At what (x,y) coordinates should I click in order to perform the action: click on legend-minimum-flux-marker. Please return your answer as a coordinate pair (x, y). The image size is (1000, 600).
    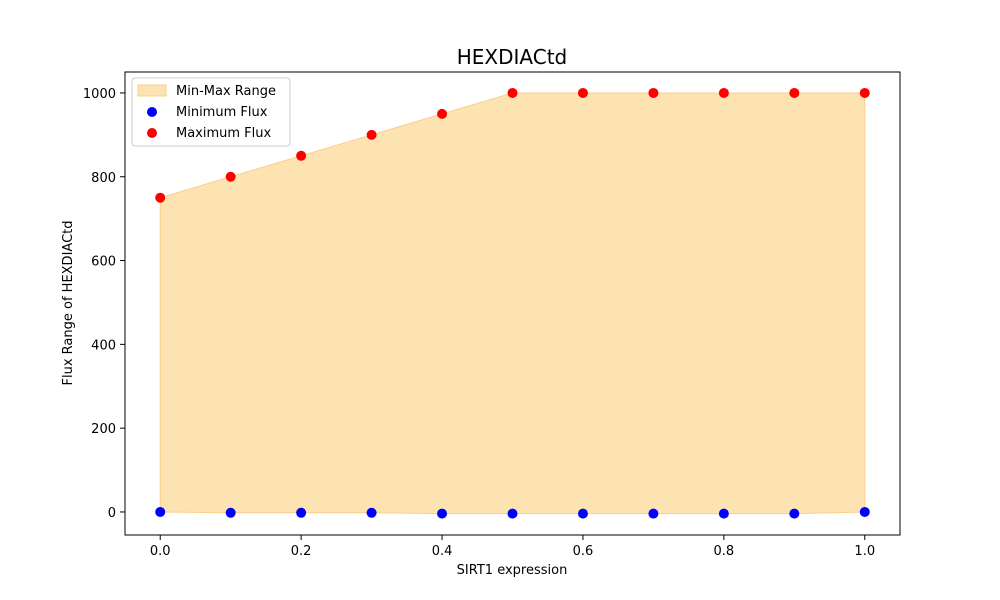
    Looking at the image, I should click on (152, 112).